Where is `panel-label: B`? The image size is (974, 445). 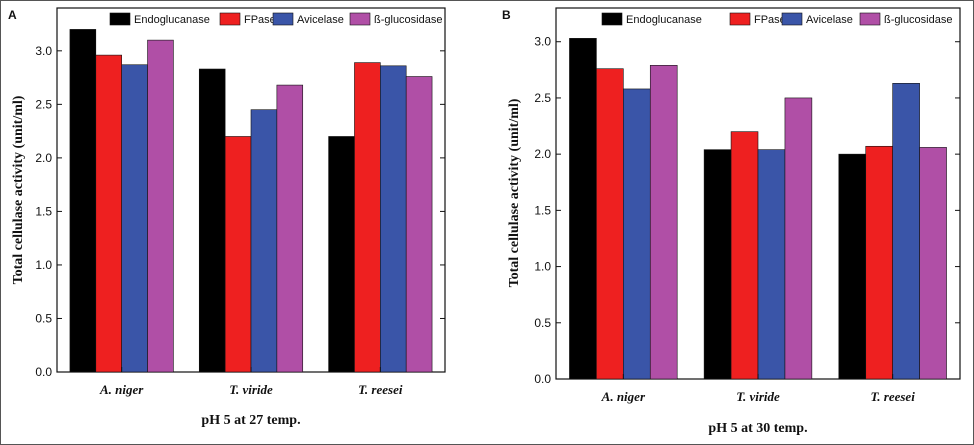
panel-label: B is located at coordinates (506, 15).